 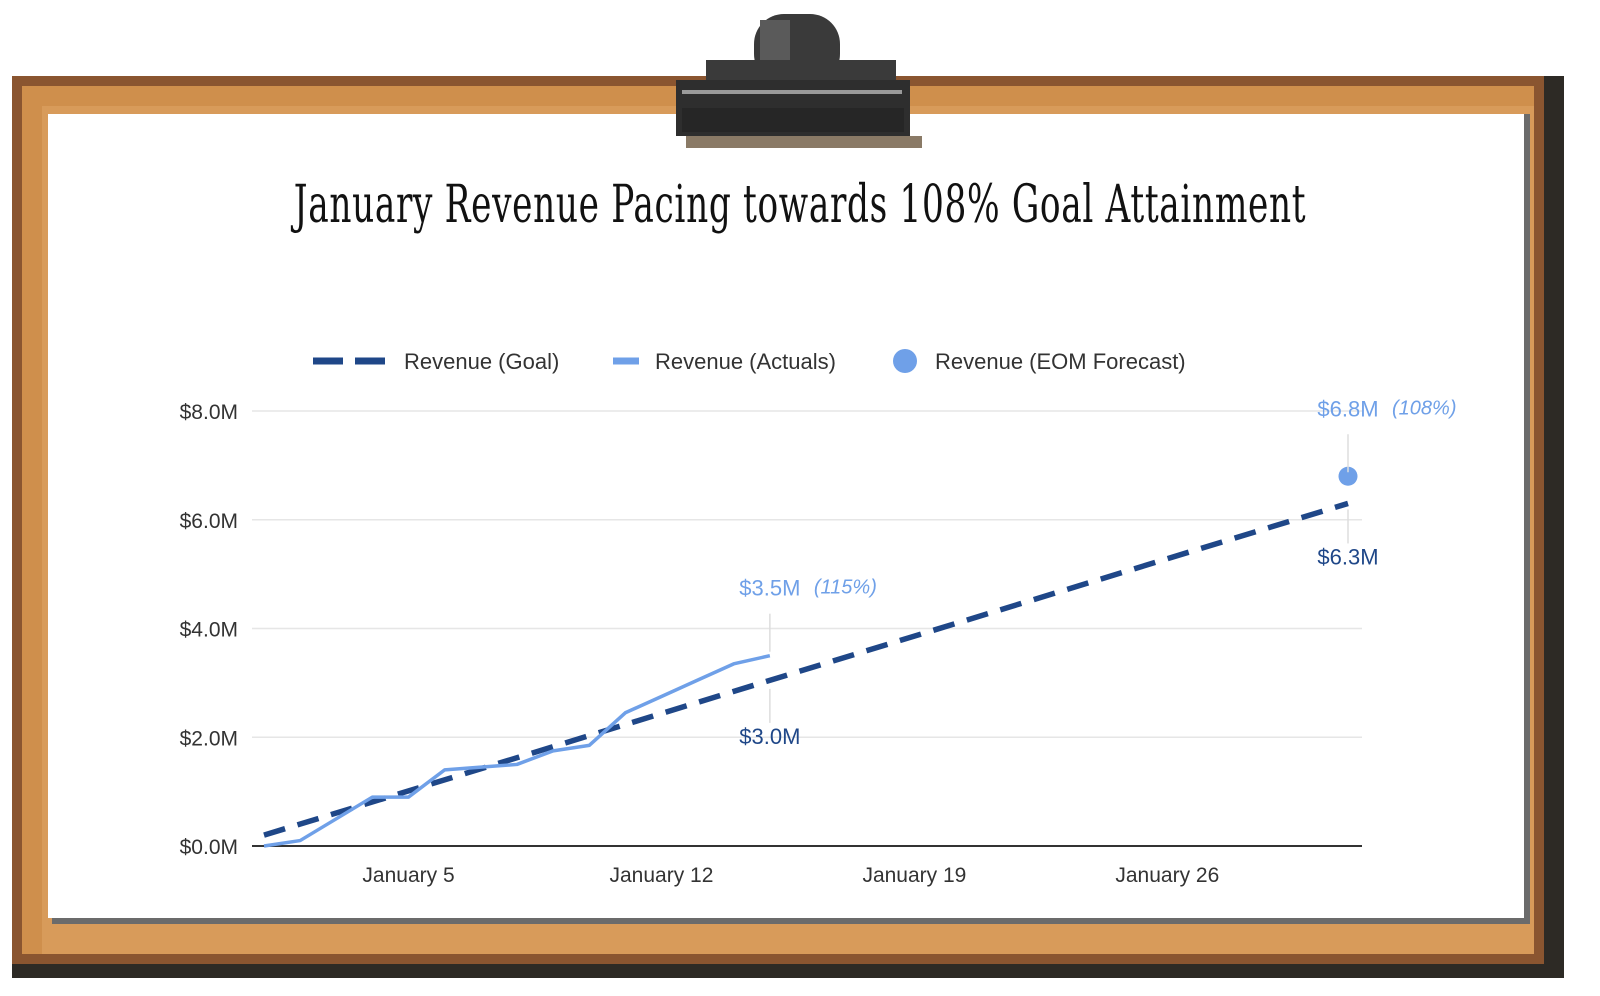 What do you see at coordinates (914, 875) in the screenshot?
I see `x-tick-label: January 19` at bounding box center [914, 875].